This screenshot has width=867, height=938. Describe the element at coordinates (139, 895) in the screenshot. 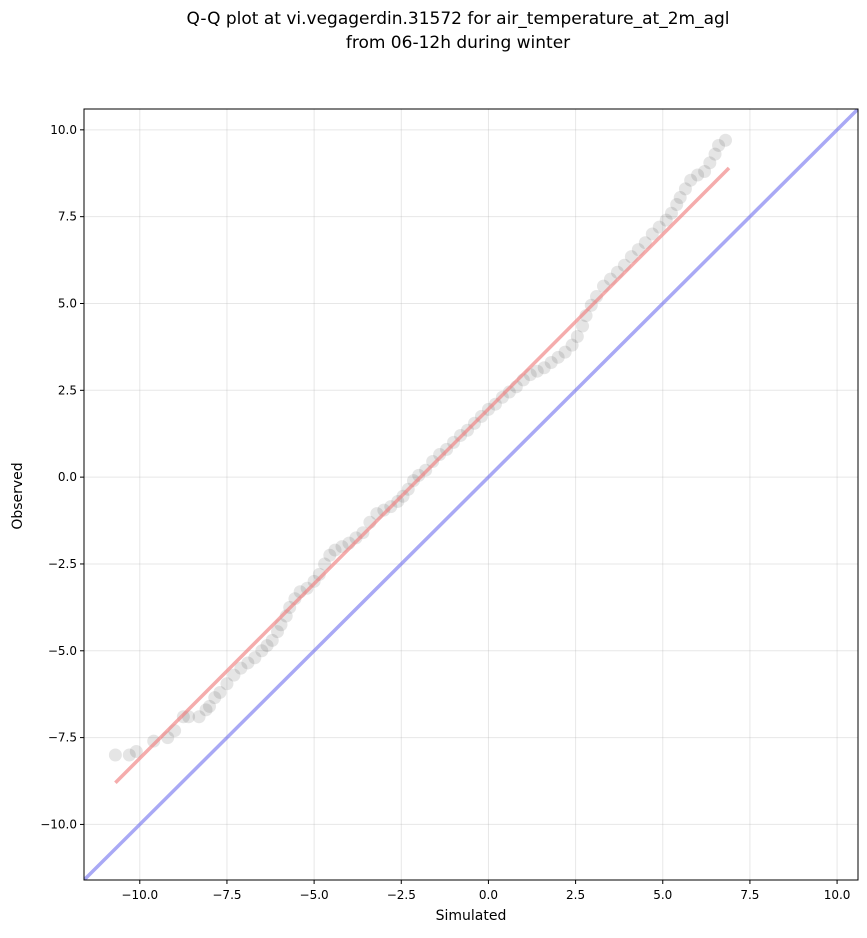

I see `x-tick-label: −10.0` at that location.